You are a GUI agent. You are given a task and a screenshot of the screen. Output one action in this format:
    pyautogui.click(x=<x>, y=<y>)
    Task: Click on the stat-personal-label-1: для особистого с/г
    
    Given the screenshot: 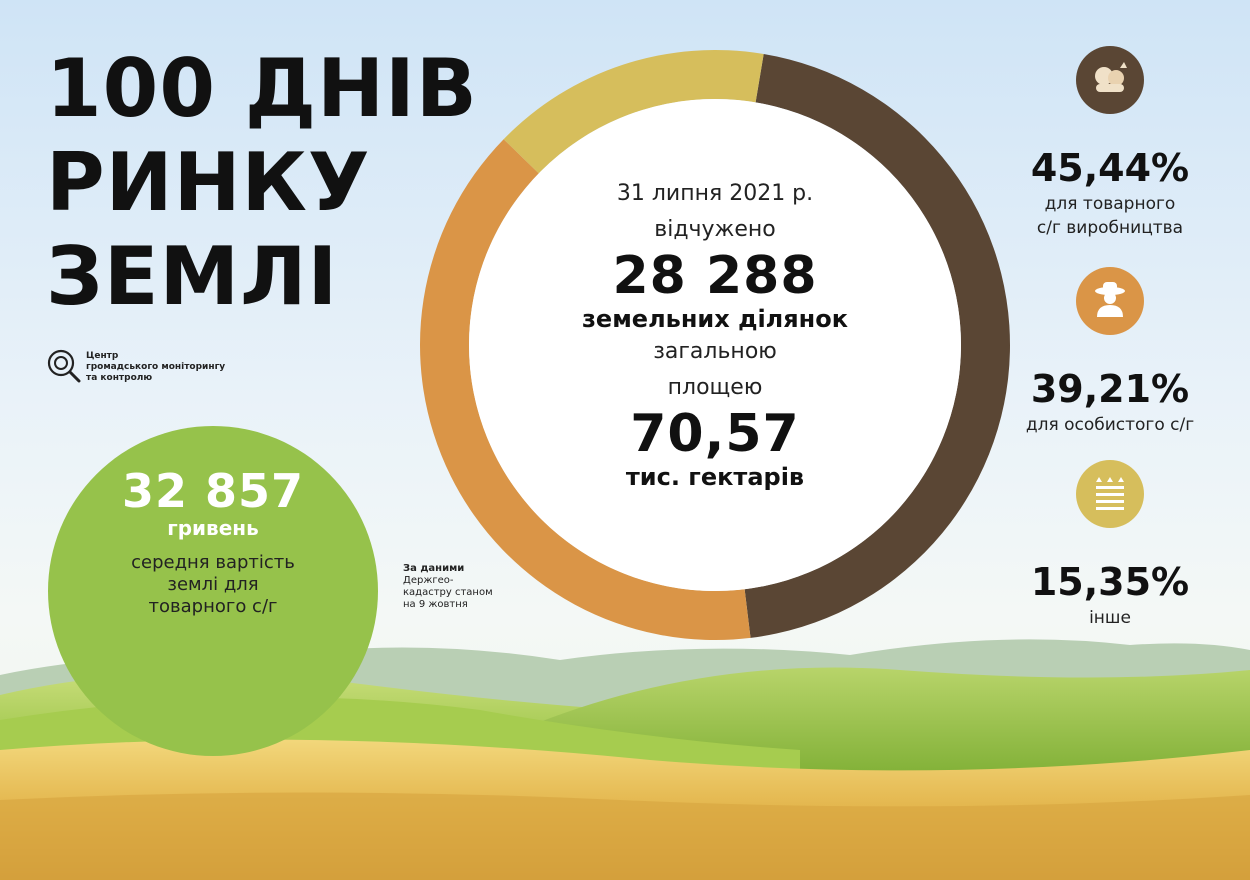 What is the action you would take?
    pyautogui.click(x=1110, y=425)
    